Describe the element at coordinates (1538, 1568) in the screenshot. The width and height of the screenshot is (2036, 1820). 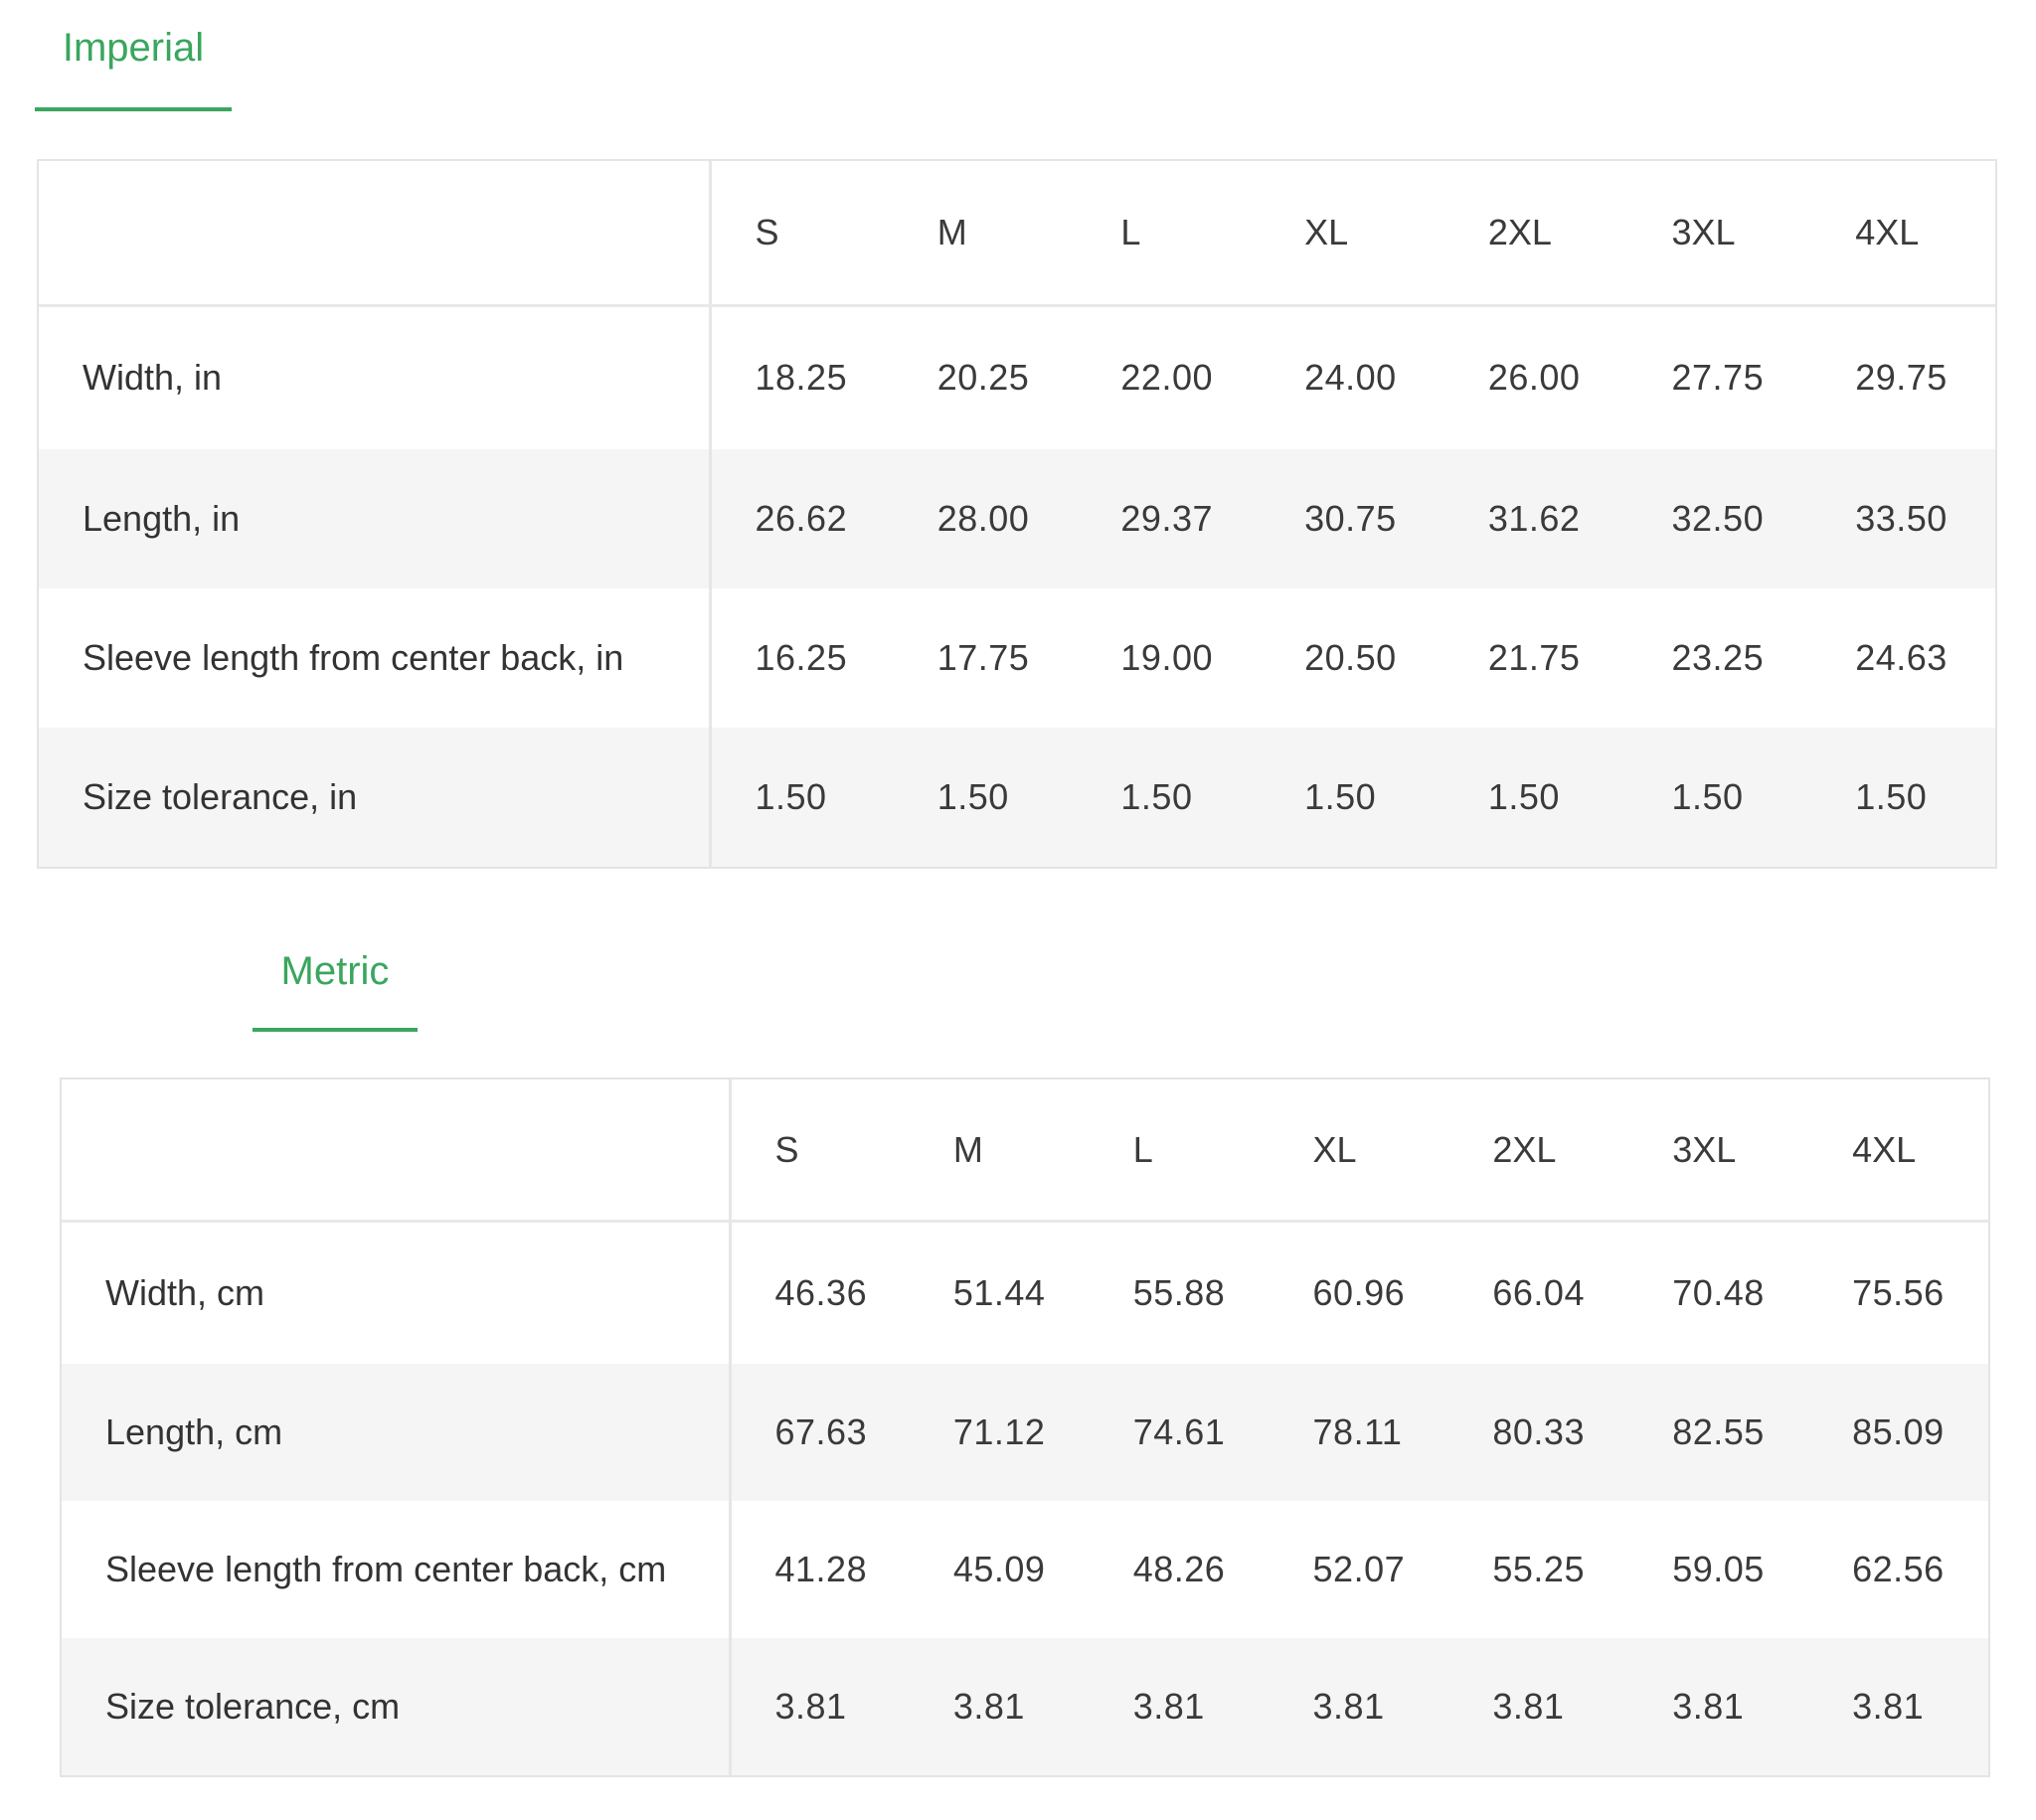
I see `measurement-cell: 55.25` at that location.